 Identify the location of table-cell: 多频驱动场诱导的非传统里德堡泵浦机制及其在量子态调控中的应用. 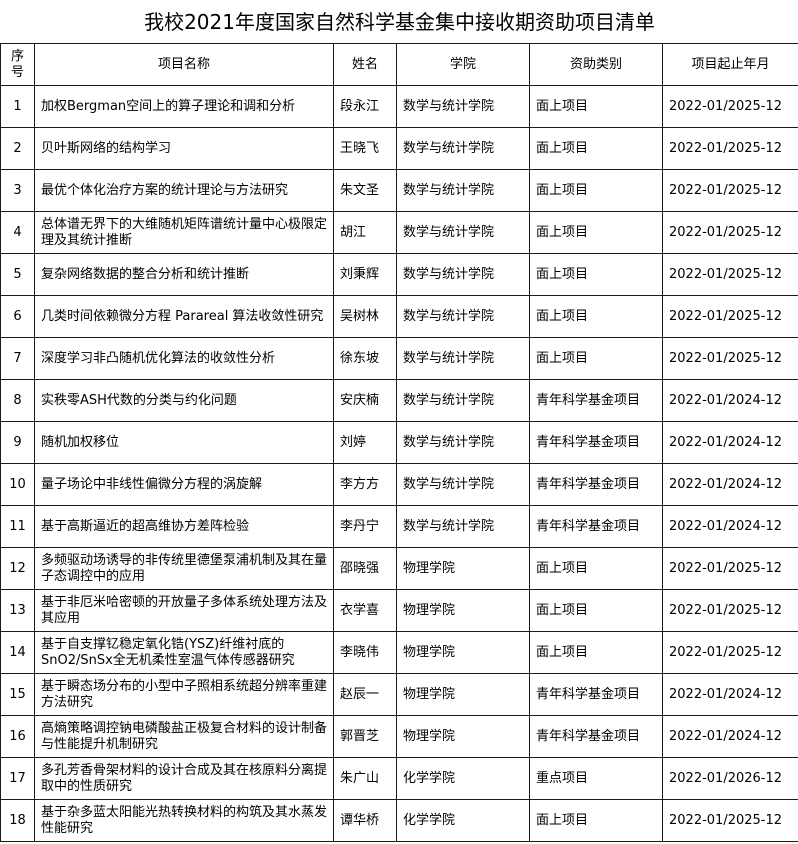
(184, 568).